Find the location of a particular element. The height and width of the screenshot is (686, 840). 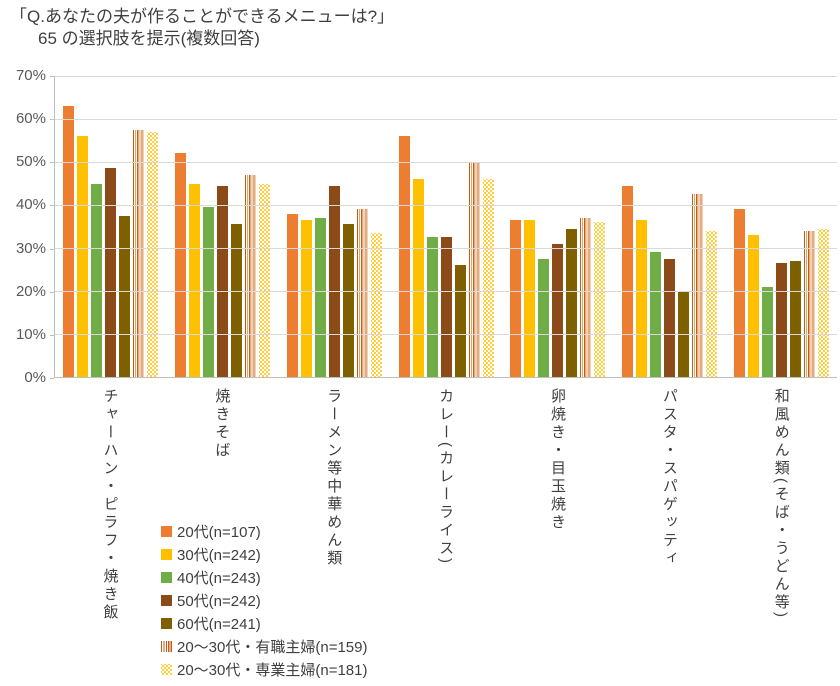

y-axis: 0% 10% 20% 30% 40% 50% 60% 70% is located at coordinates (23, 227).